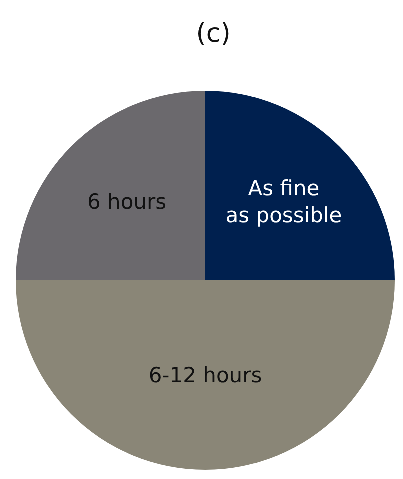  I want to click on slice-label: 6-12 hours, so click(205, 375).